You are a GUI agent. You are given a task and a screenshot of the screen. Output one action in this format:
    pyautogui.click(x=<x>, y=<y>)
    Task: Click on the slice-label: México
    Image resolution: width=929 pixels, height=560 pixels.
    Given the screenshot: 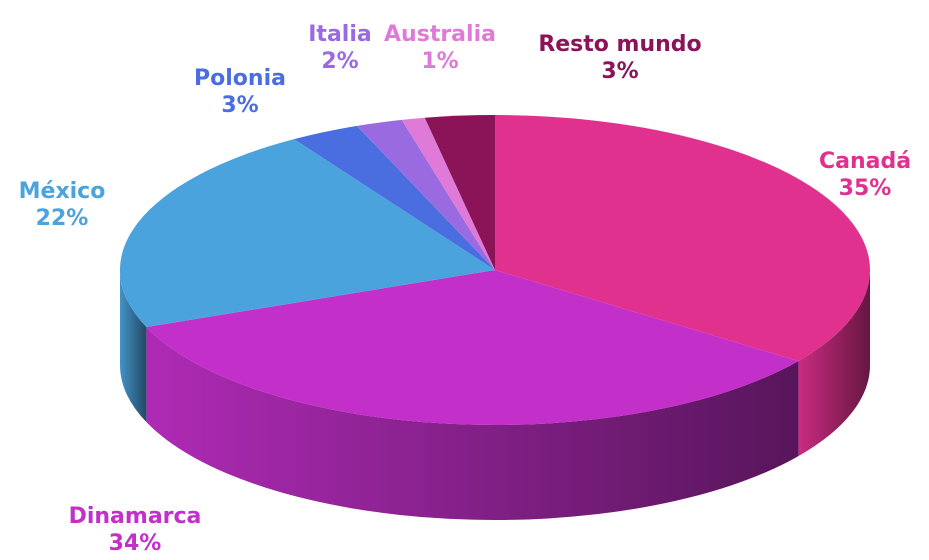 What is the action you would take?
    pyautogui.click(x=62, y=191)
    